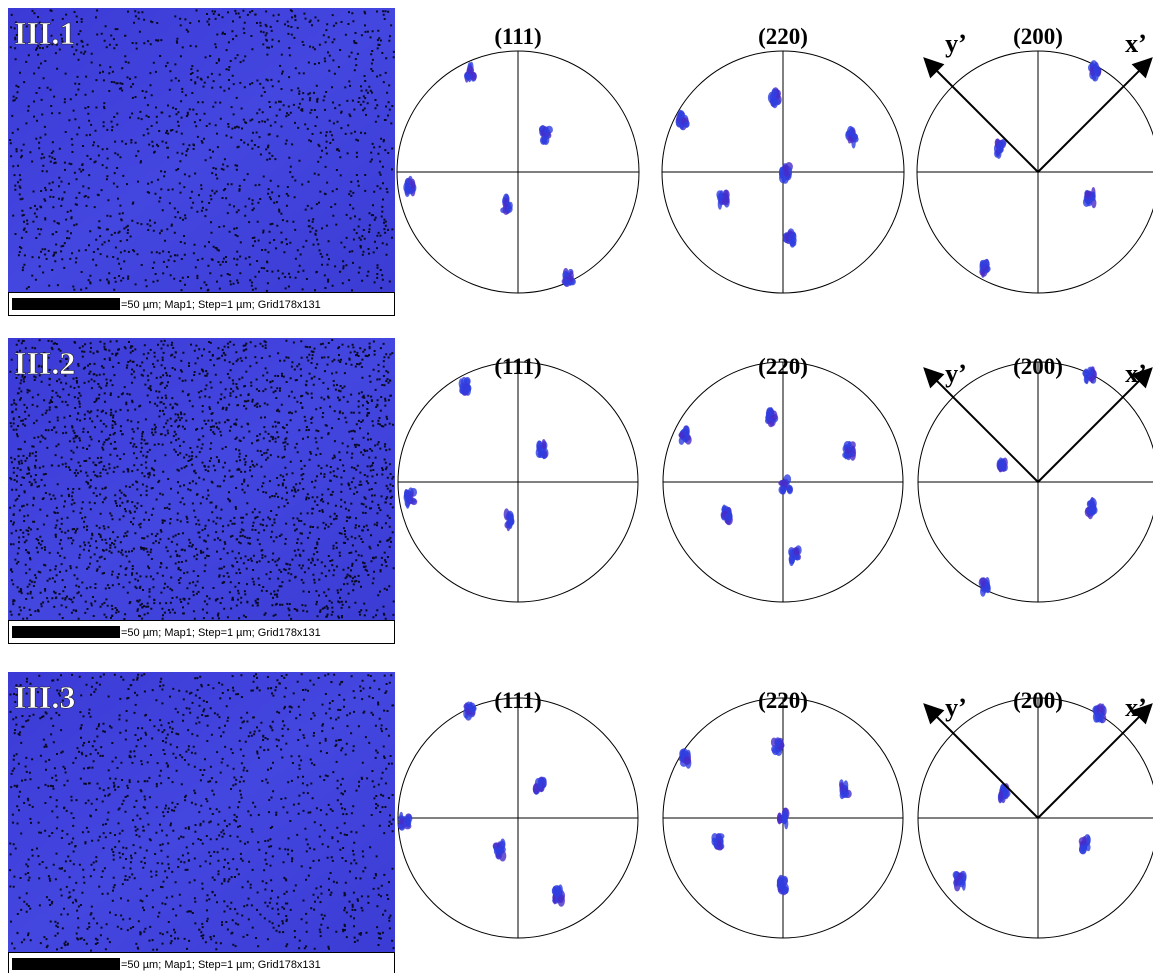 The height and width of the screenshot is (973, 1153). I want to click on map-label: III.1, so click(44, 33).